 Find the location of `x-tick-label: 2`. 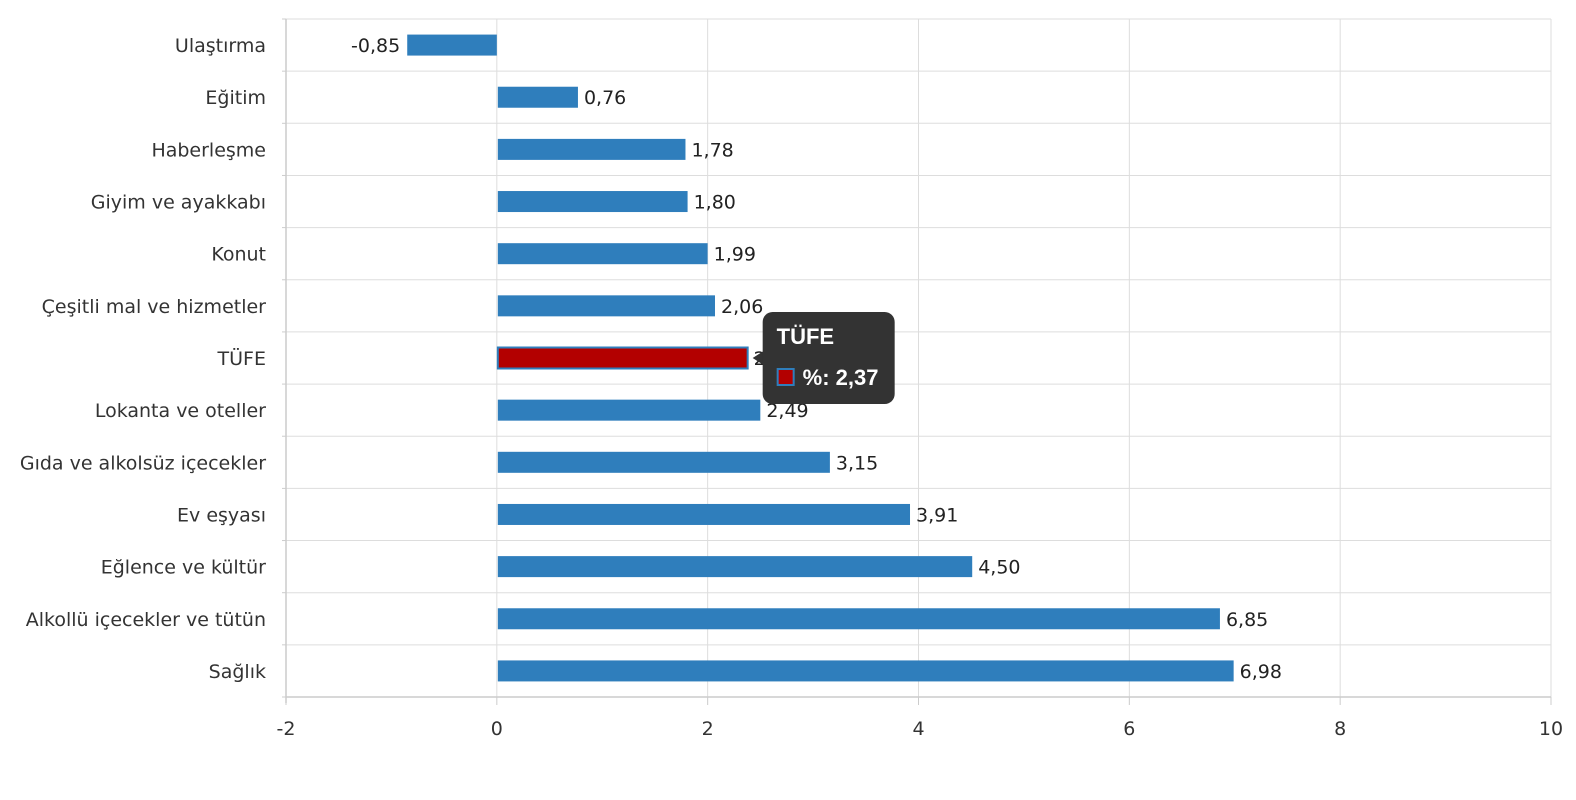

x-tick-label: 2 is located at coordinates (708, 729).